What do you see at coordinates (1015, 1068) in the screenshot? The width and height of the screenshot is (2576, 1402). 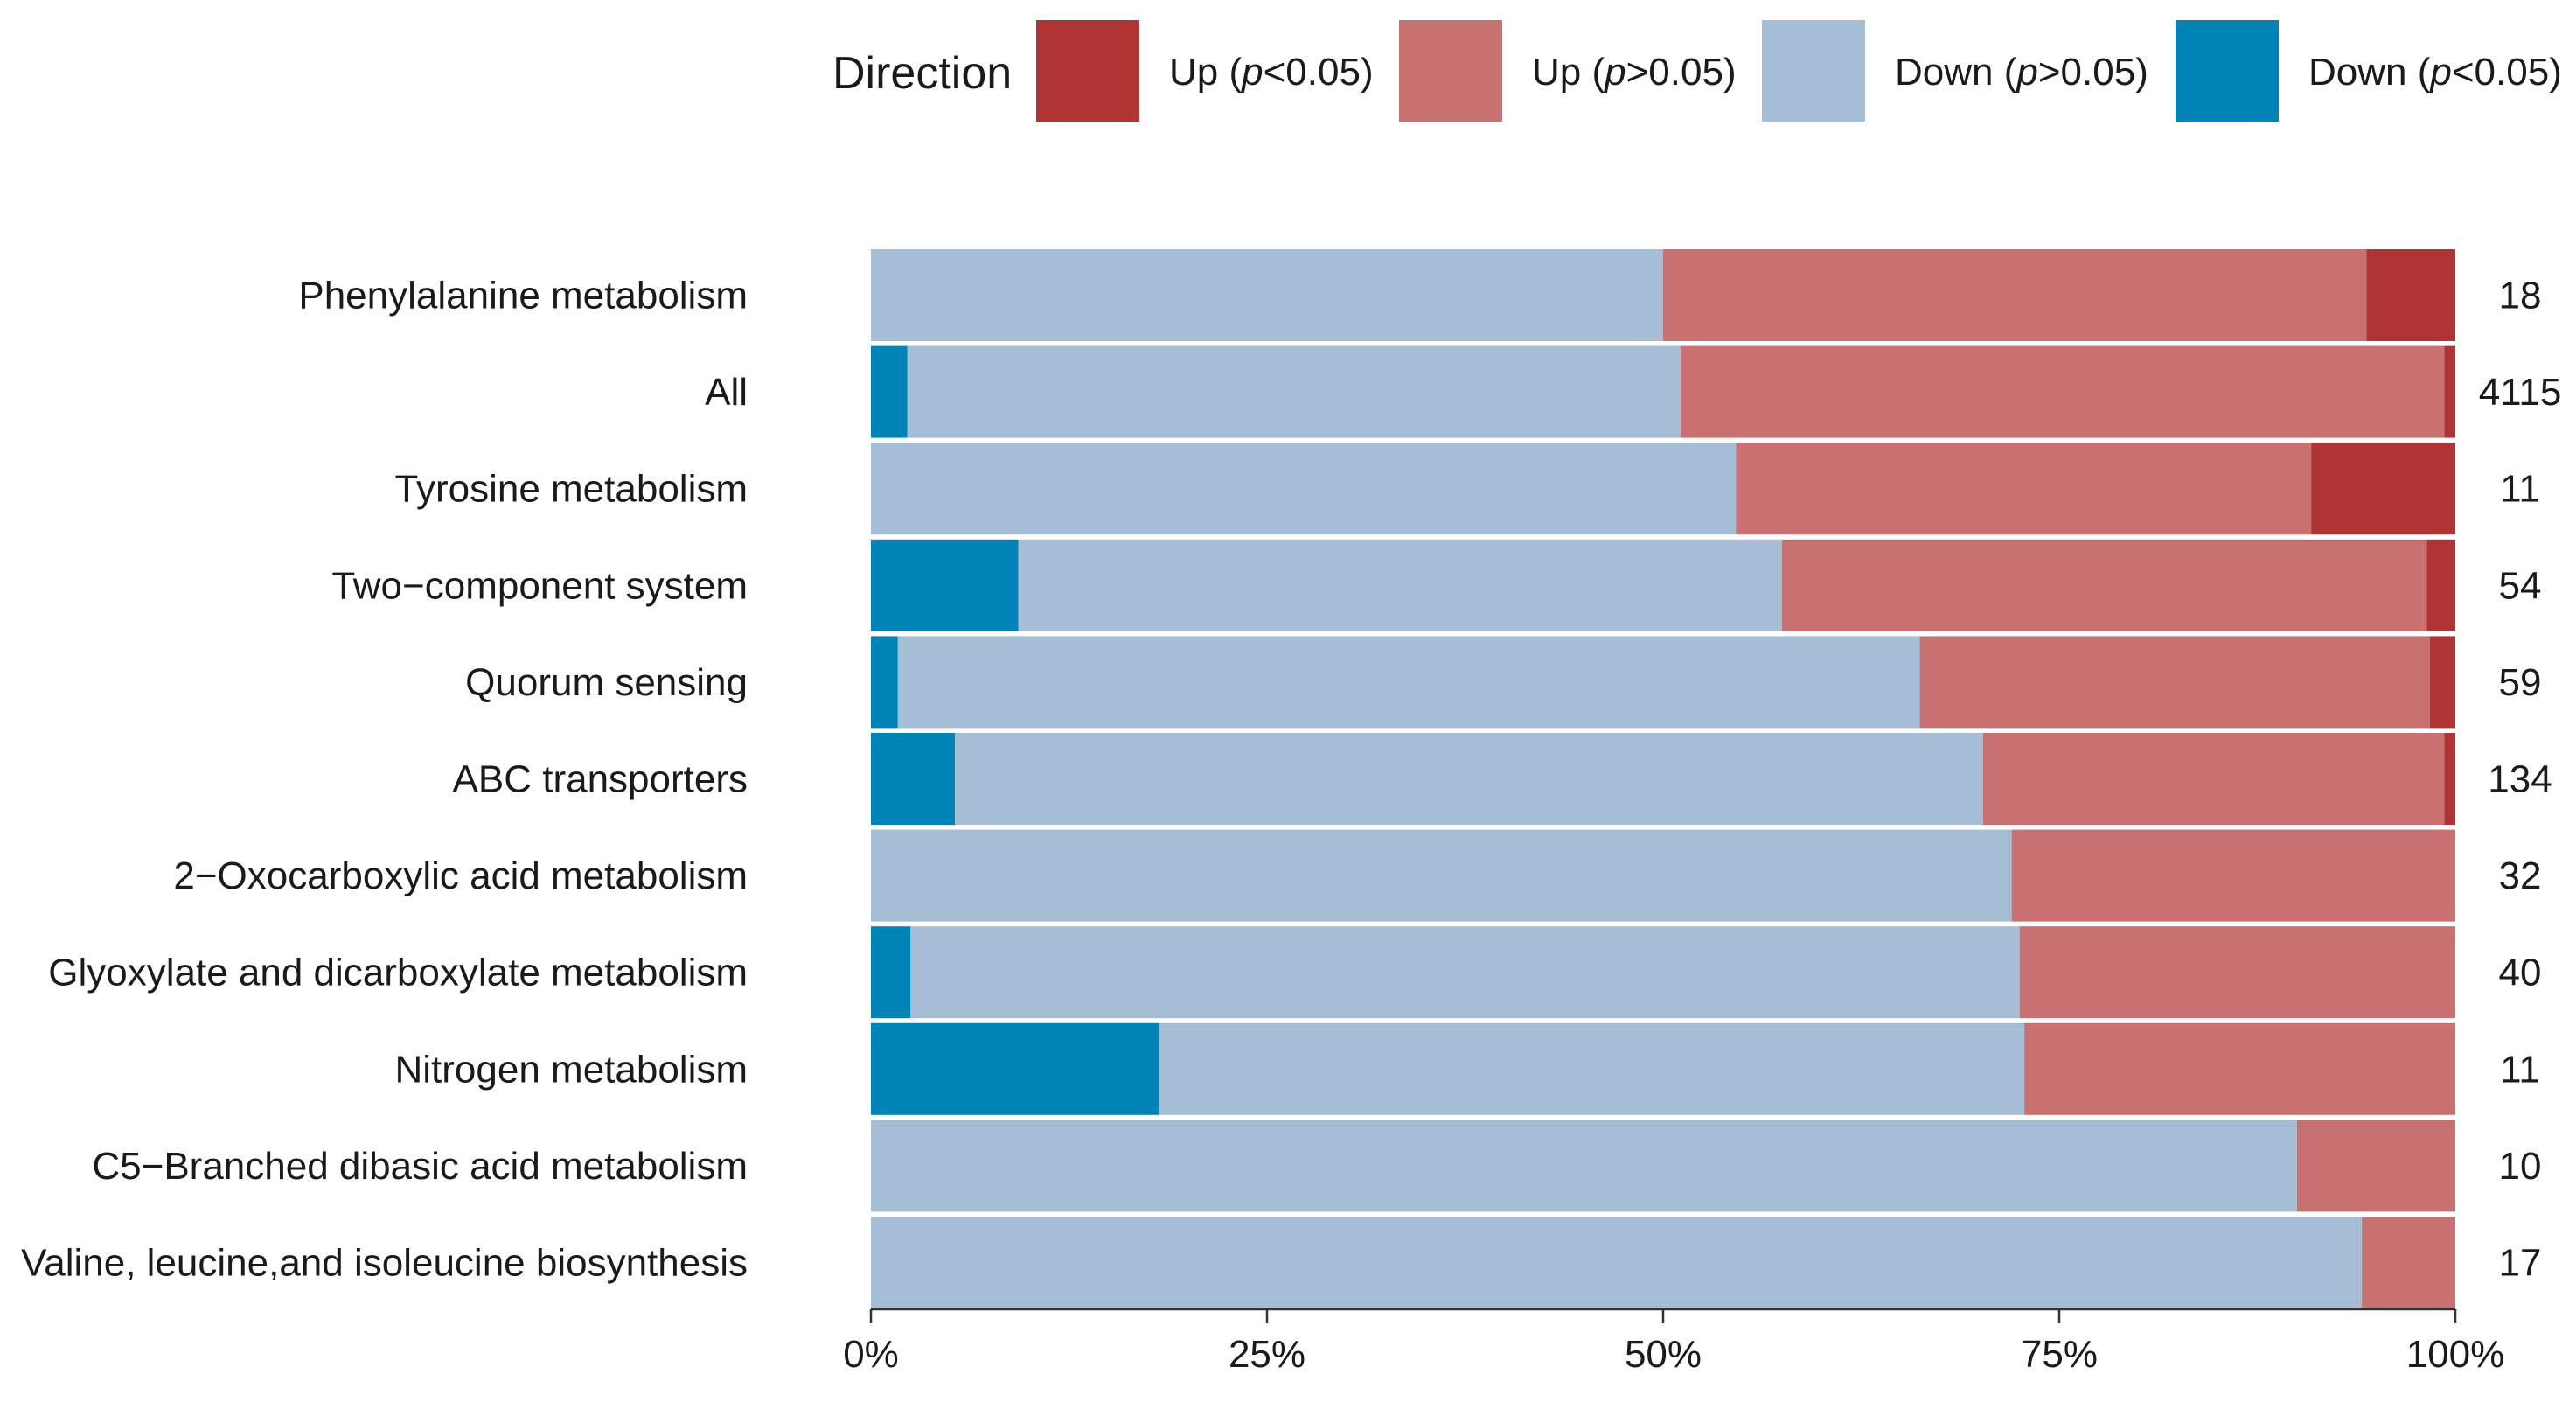 I see `bar-segment-nitrogen-metabolism-down_sig` at bounding box center [1015, 1068].